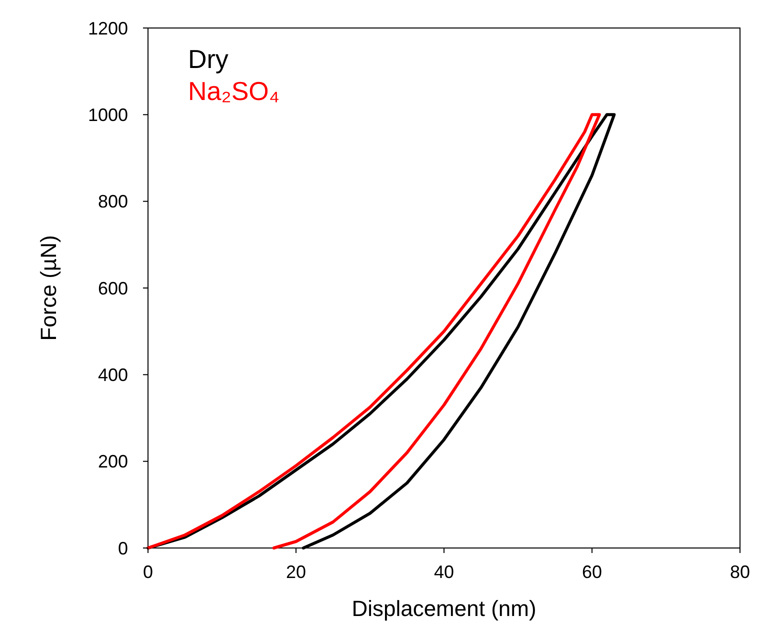 This screenshot has width=772, height=625. Describe the element at coordinates (234, 91) in the screenshot. I see `text: Na₂SO₄` at that location.